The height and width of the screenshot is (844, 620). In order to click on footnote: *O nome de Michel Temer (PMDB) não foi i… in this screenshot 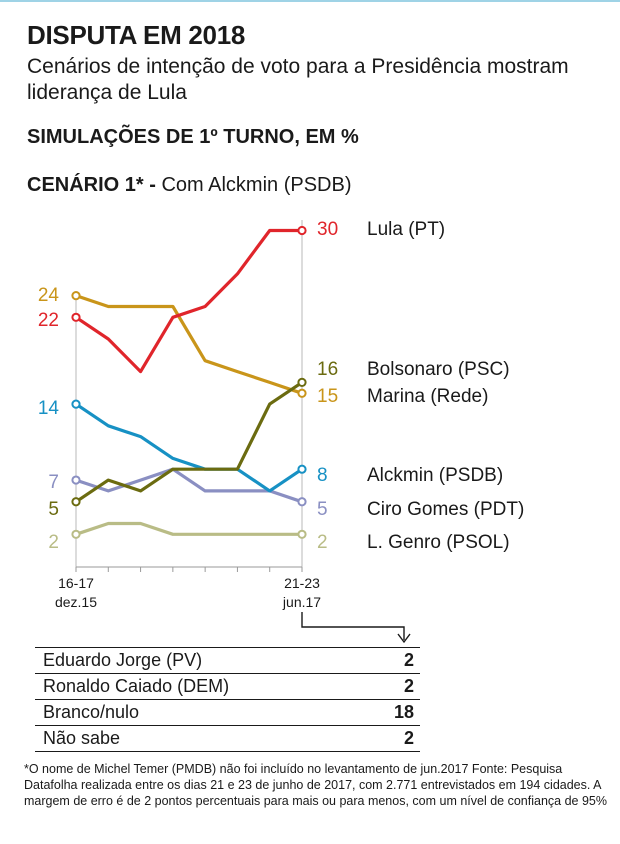, I will do `click(315, 785)`.